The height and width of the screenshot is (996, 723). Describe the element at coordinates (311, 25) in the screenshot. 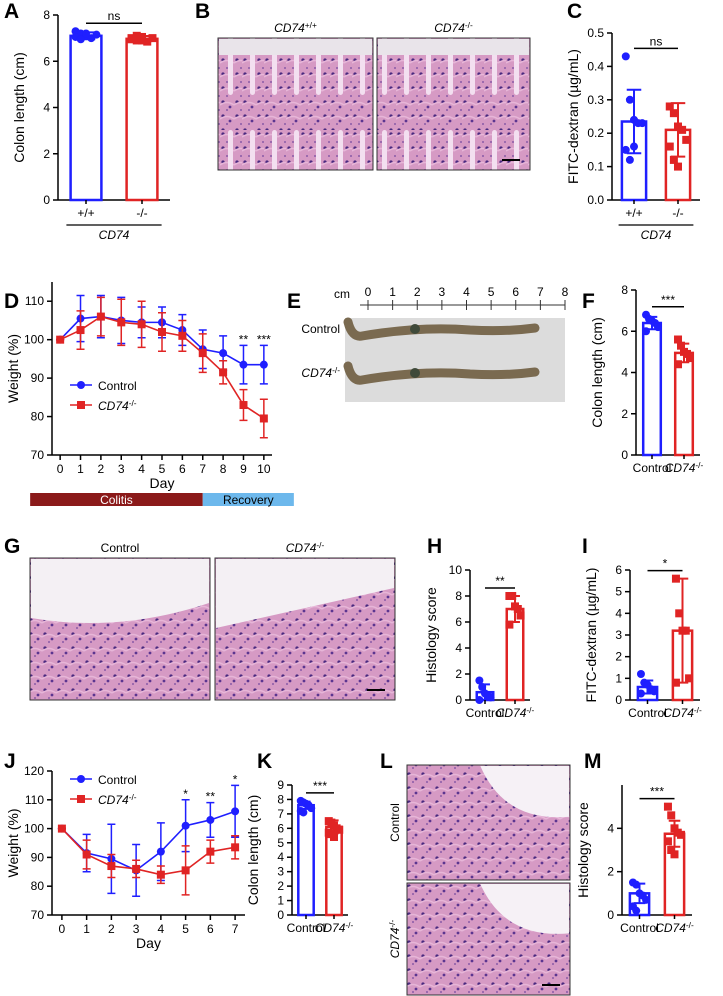

I see `image-label-sup: +/+` at that location.